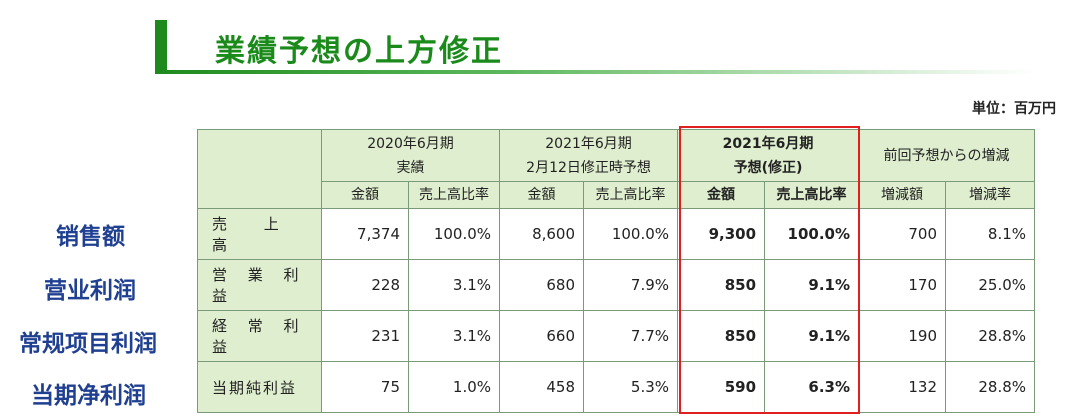 Image resolution: width=1080 pixels, height=417 pixels. Describe the element at coordinates (768, 167) in the screenshot. I see `header-2021-revised-label: 予想(修正)` at that location.